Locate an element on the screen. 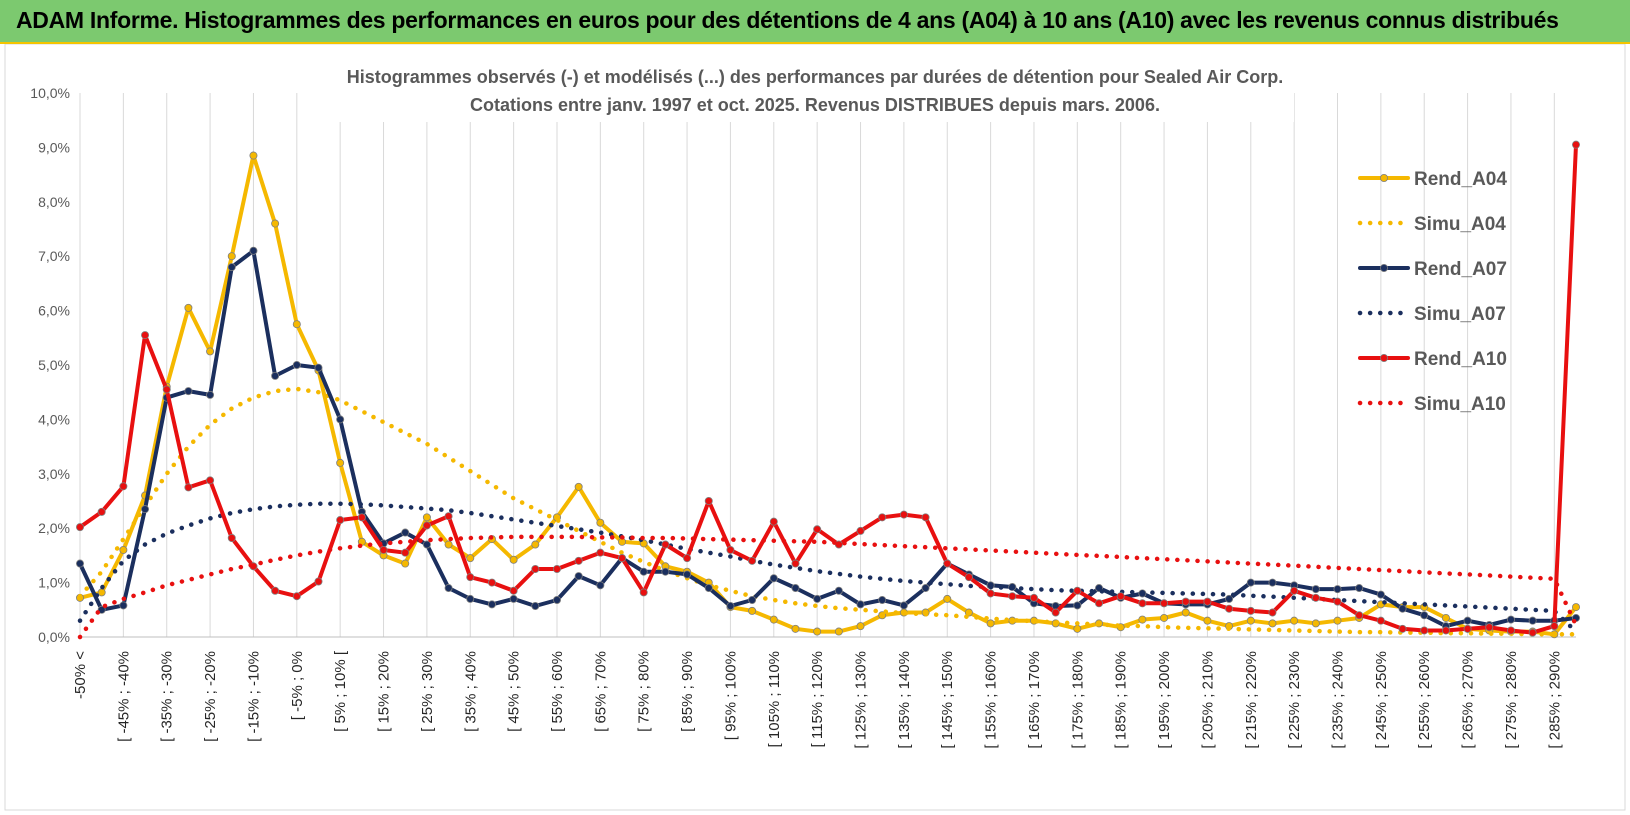 Image resolution: width=1630 pixels, height=815 pixels. x-tick-label: [ -25% ; -20% is located at coordinates (210, 696).